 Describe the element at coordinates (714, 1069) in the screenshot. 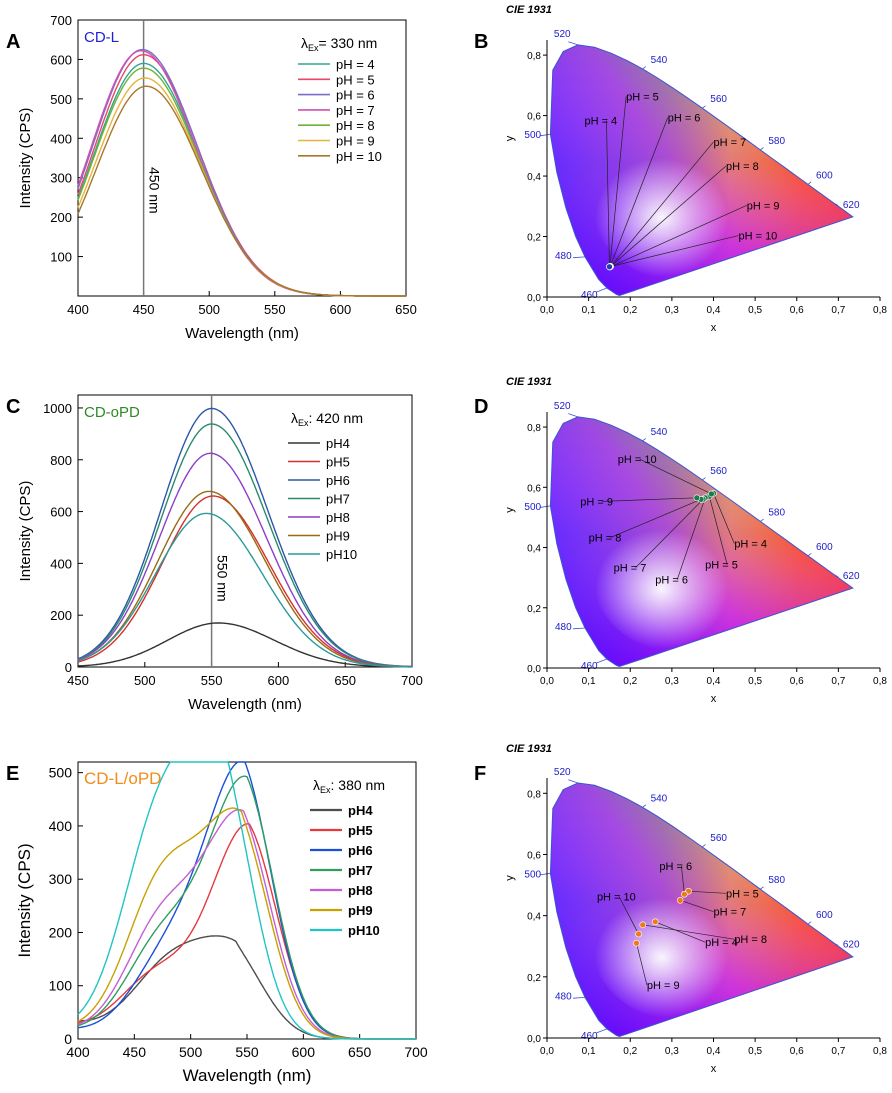

I see `x-axis-label: x` at that location.